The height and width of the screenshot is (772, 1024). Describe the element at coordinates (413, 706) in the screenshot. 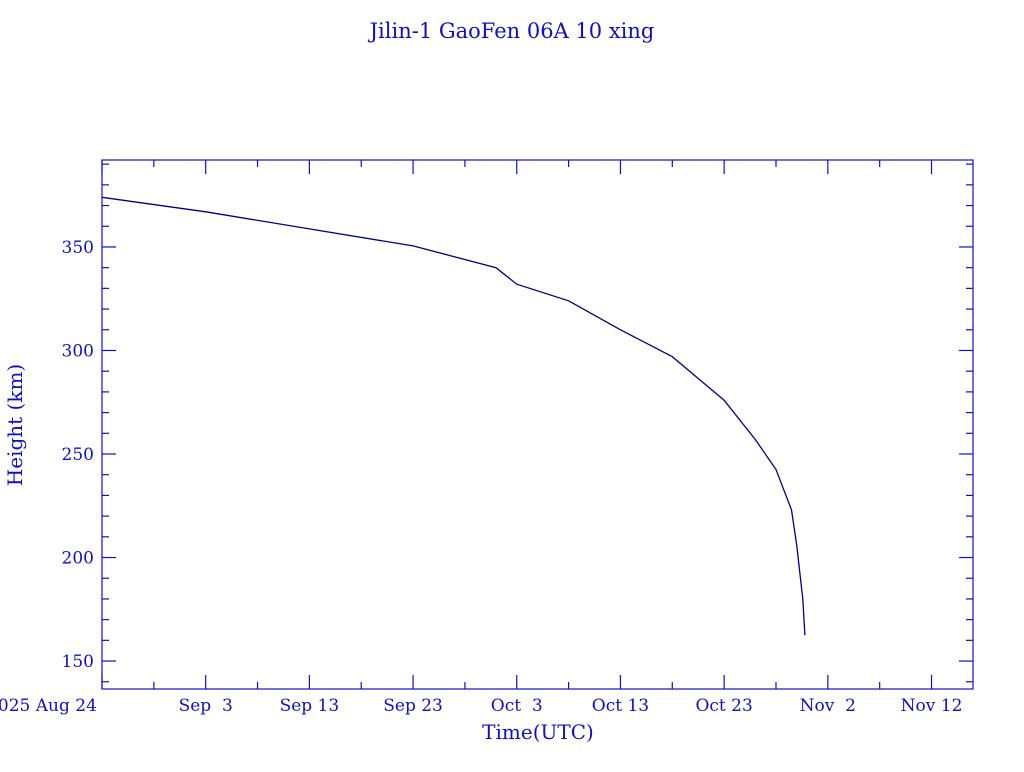

I see `x-tick-label: Sep 23` at that location.